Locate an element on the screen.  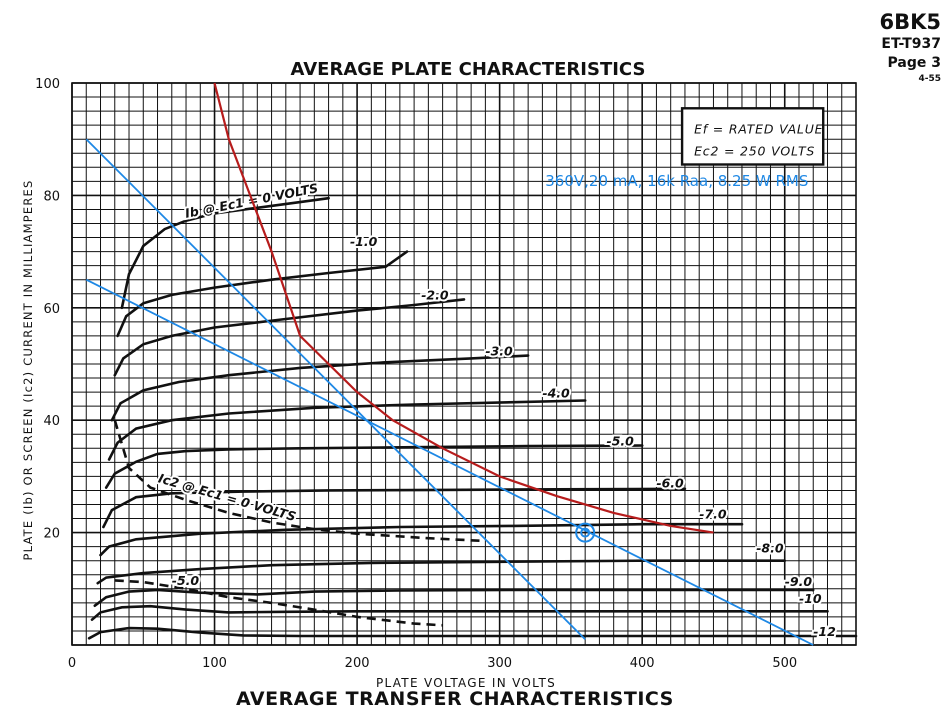
curve-label-bg: -10 is located at coordinates (810, 598).